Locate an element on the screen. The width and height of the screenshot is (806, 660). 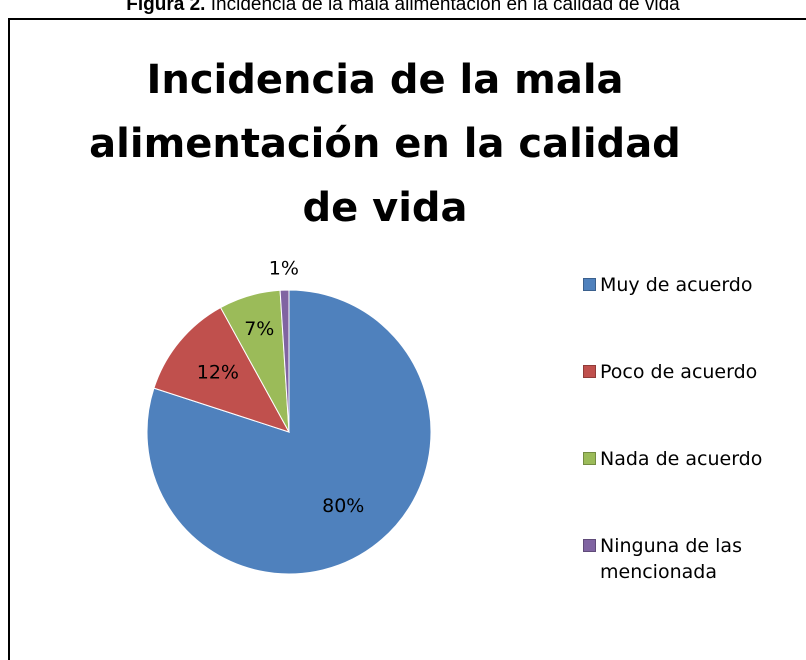
data-label: 12% is located at coordinates (218, 373).